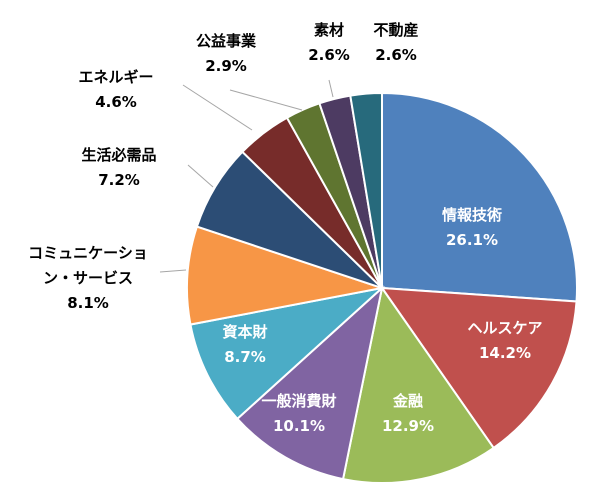 This screenshot has width=591, height=494. I want to click on slice-label: ヘルスケア 14.2%, so click(504, 340).